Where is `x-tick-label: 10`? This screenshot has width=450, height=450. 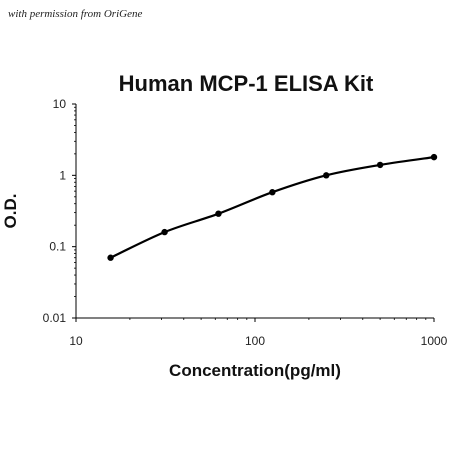
x-tick-label: 10 is located at coordinates (76, 341).